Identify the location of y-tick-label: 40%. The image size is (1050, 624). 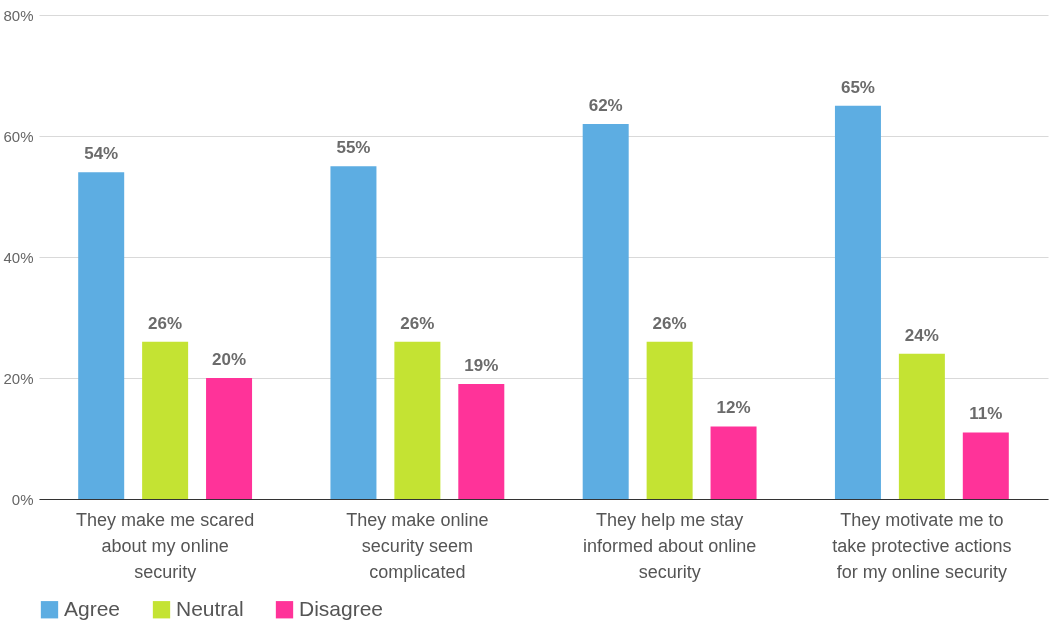
(18, 257).